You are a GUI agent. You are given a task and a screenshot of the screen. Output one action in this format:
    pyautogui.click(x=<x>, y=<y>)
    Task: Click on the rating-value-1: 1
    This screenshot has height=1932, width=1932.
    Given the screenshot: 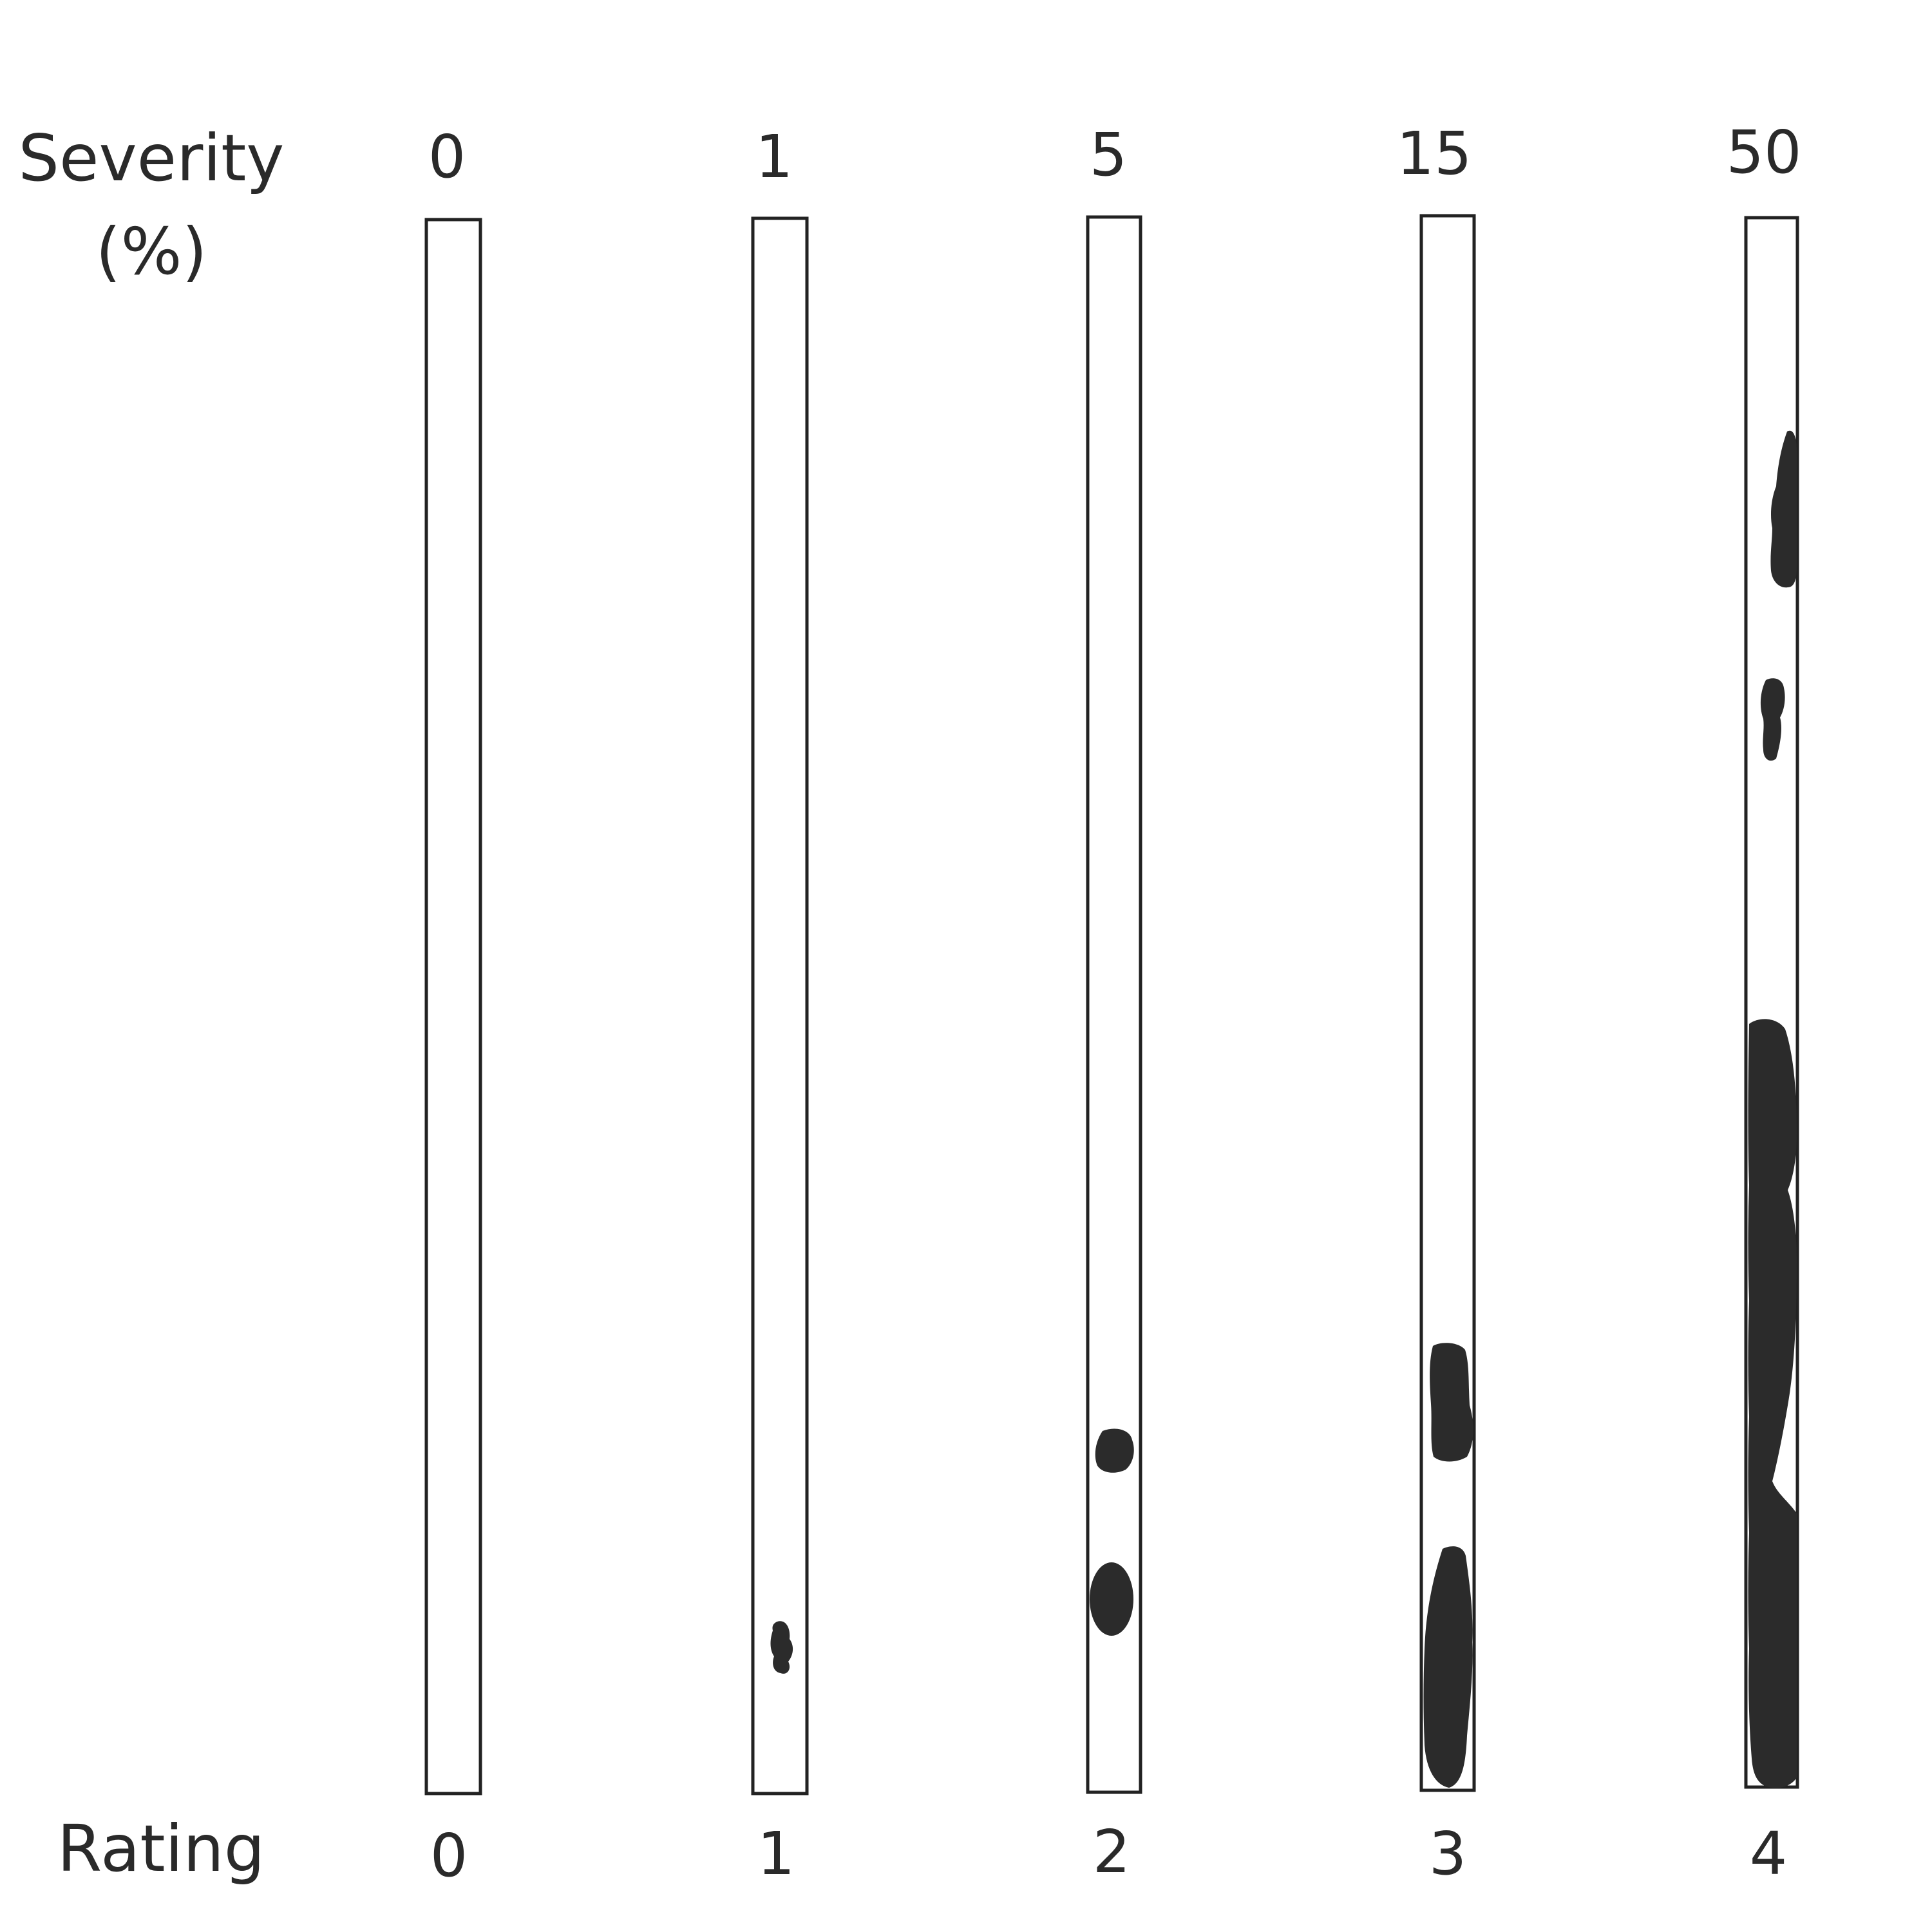 What is the action you would take?
    pyautogui.click(x=776, y=1853)
    